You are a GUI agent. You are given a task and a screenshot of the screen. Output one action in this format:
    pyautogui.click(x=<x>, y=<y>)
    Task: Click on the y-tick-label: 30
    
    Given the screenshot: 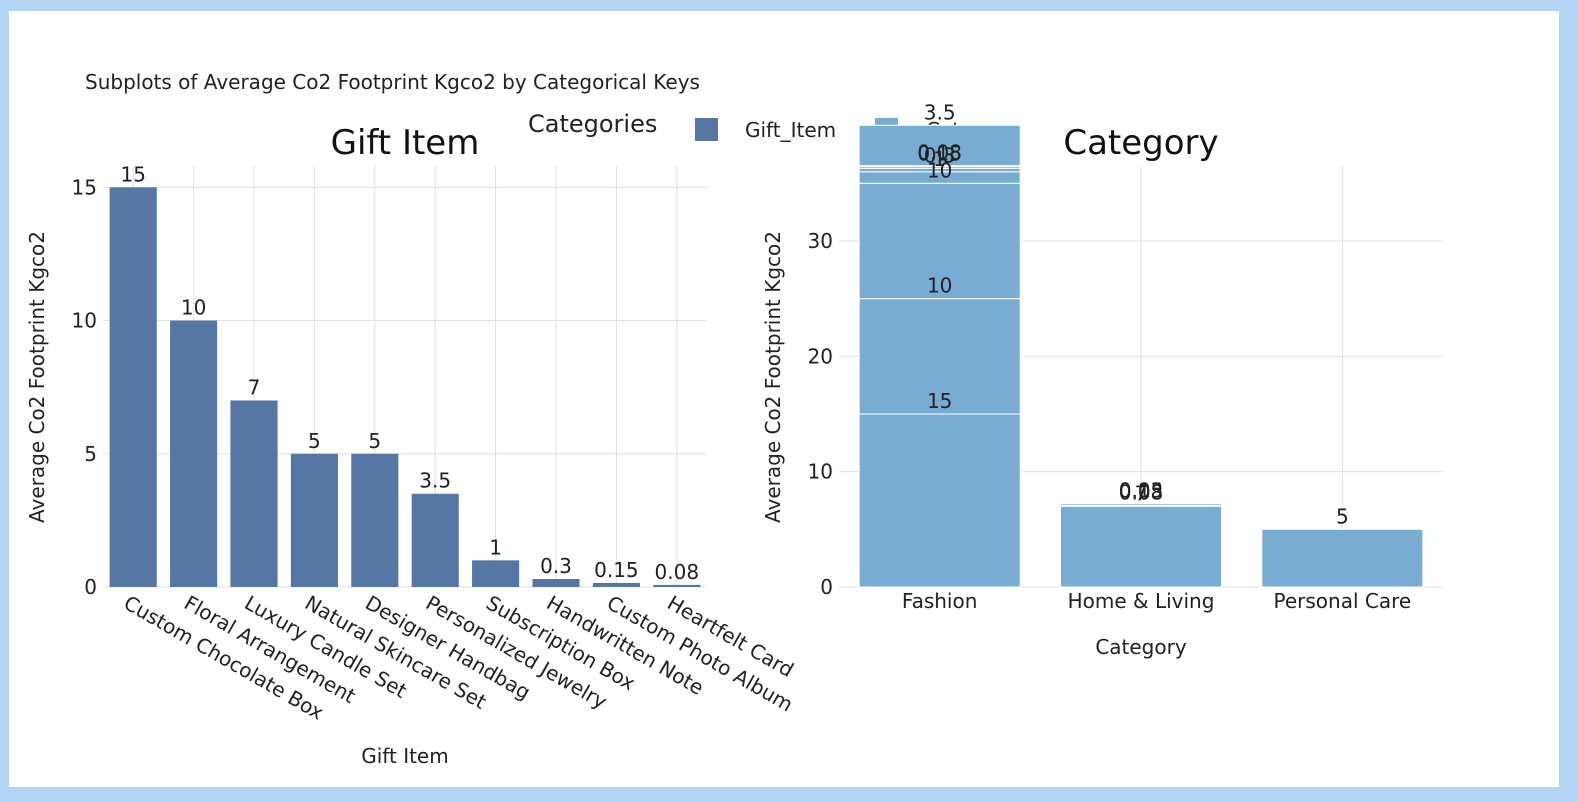 What is the action you would take?
    pyautogui.click(x=820, y=241)
    